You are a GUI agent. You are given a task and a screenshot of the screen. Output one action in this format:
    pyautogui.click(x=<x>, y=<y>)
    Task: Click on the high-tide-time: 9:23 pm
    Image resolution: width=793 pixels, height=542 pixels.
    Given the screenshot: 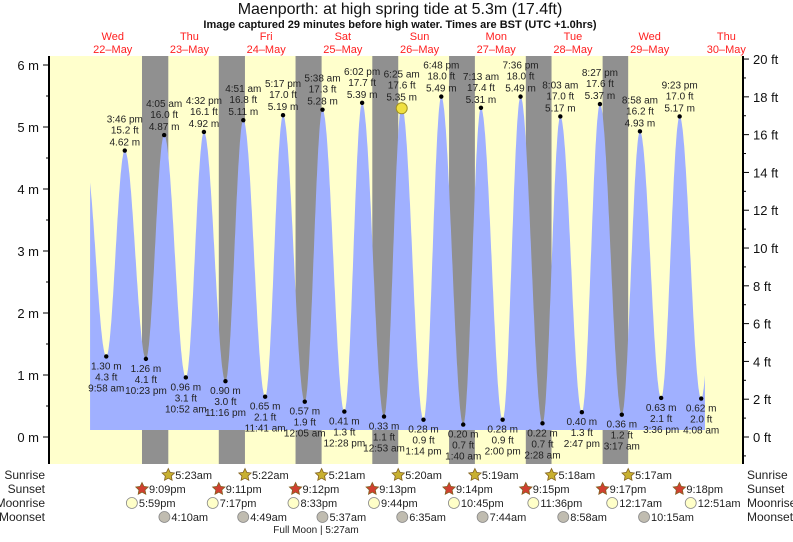 What is the action you would take?
    pyautogui.click(x=680, y=85)
    